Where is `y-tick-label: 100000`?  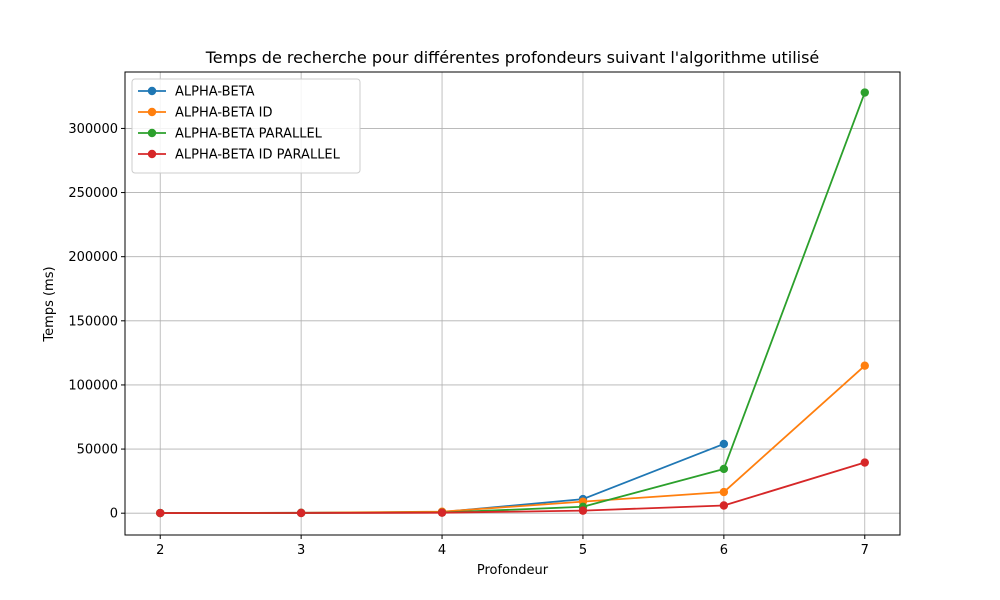 y-tick-label: 100000 is located at coordinates (93, 385).